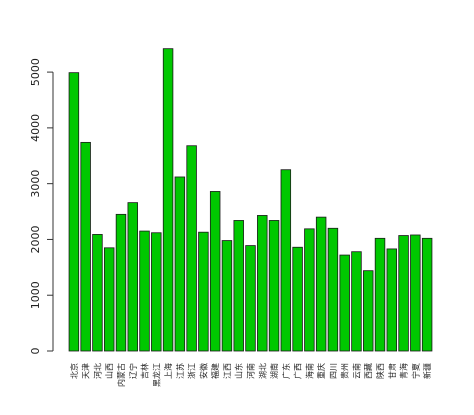 The width and height of the screenshot is (474, 415). What do you see at coordinates (251, 371) in the screenshot?
I see `x-tick-label: 河南` at bounding box center [251, 371].